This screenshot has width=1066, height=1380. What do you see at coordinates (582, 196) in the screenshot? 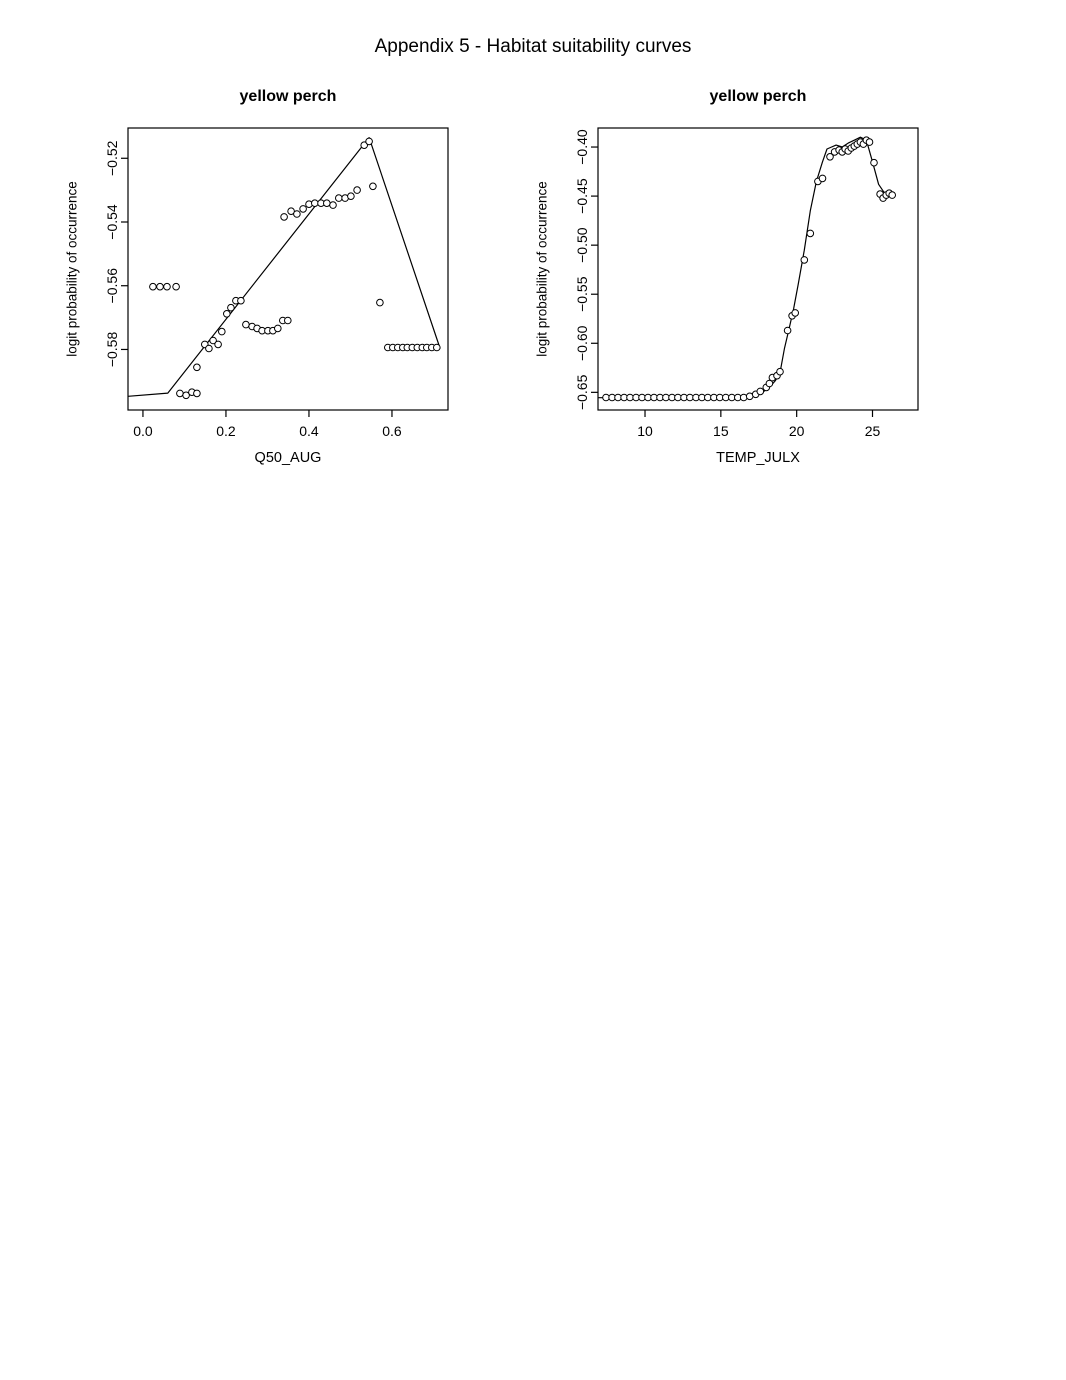
I see `svg-text: −0.45` at bounding box center [582, 196].